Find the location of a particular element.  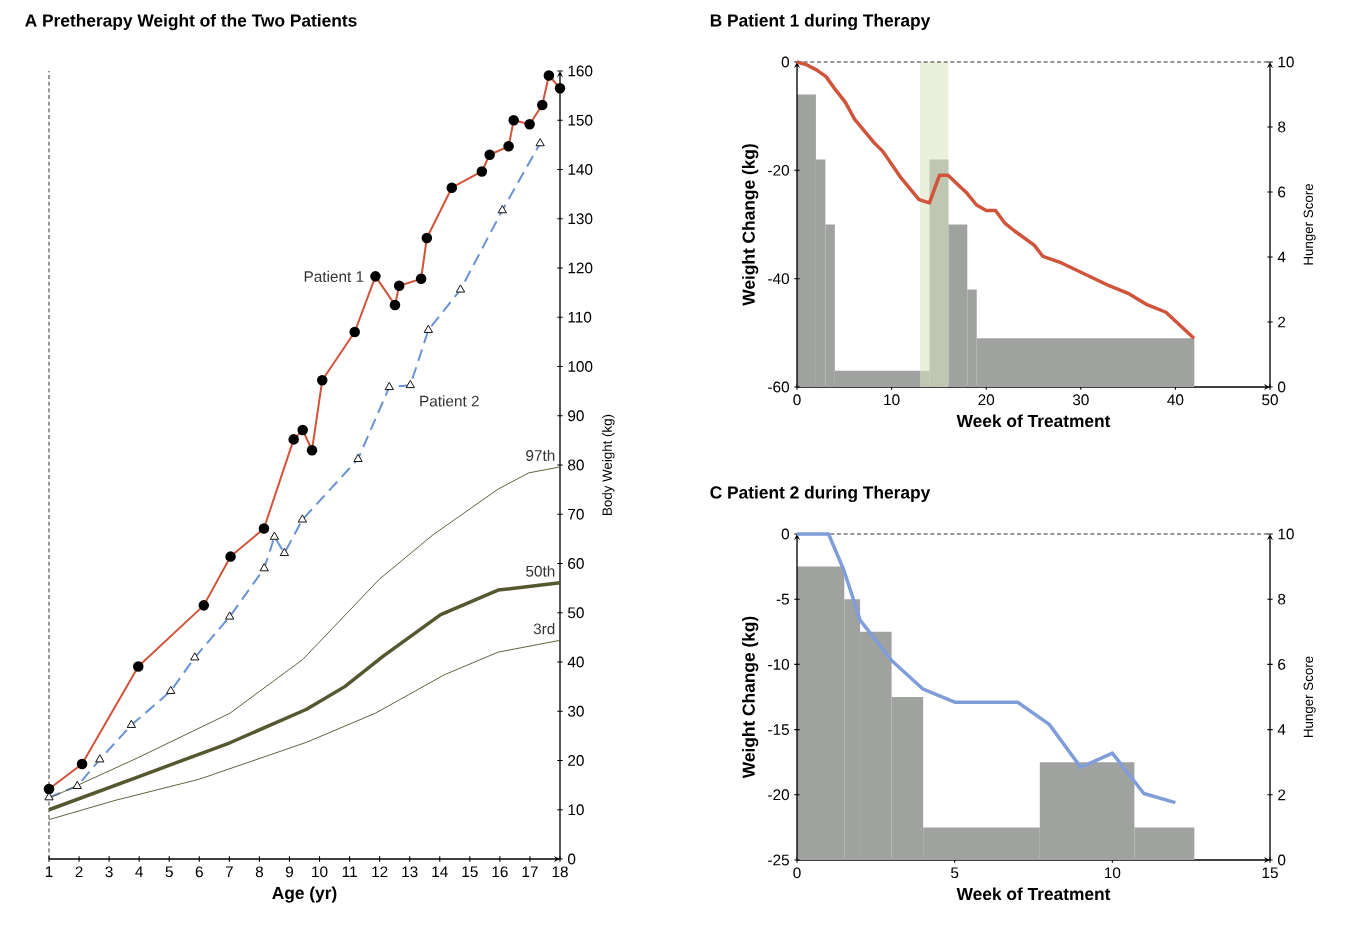

x-tick-label: 30 is located at coordinates (1080, 400).